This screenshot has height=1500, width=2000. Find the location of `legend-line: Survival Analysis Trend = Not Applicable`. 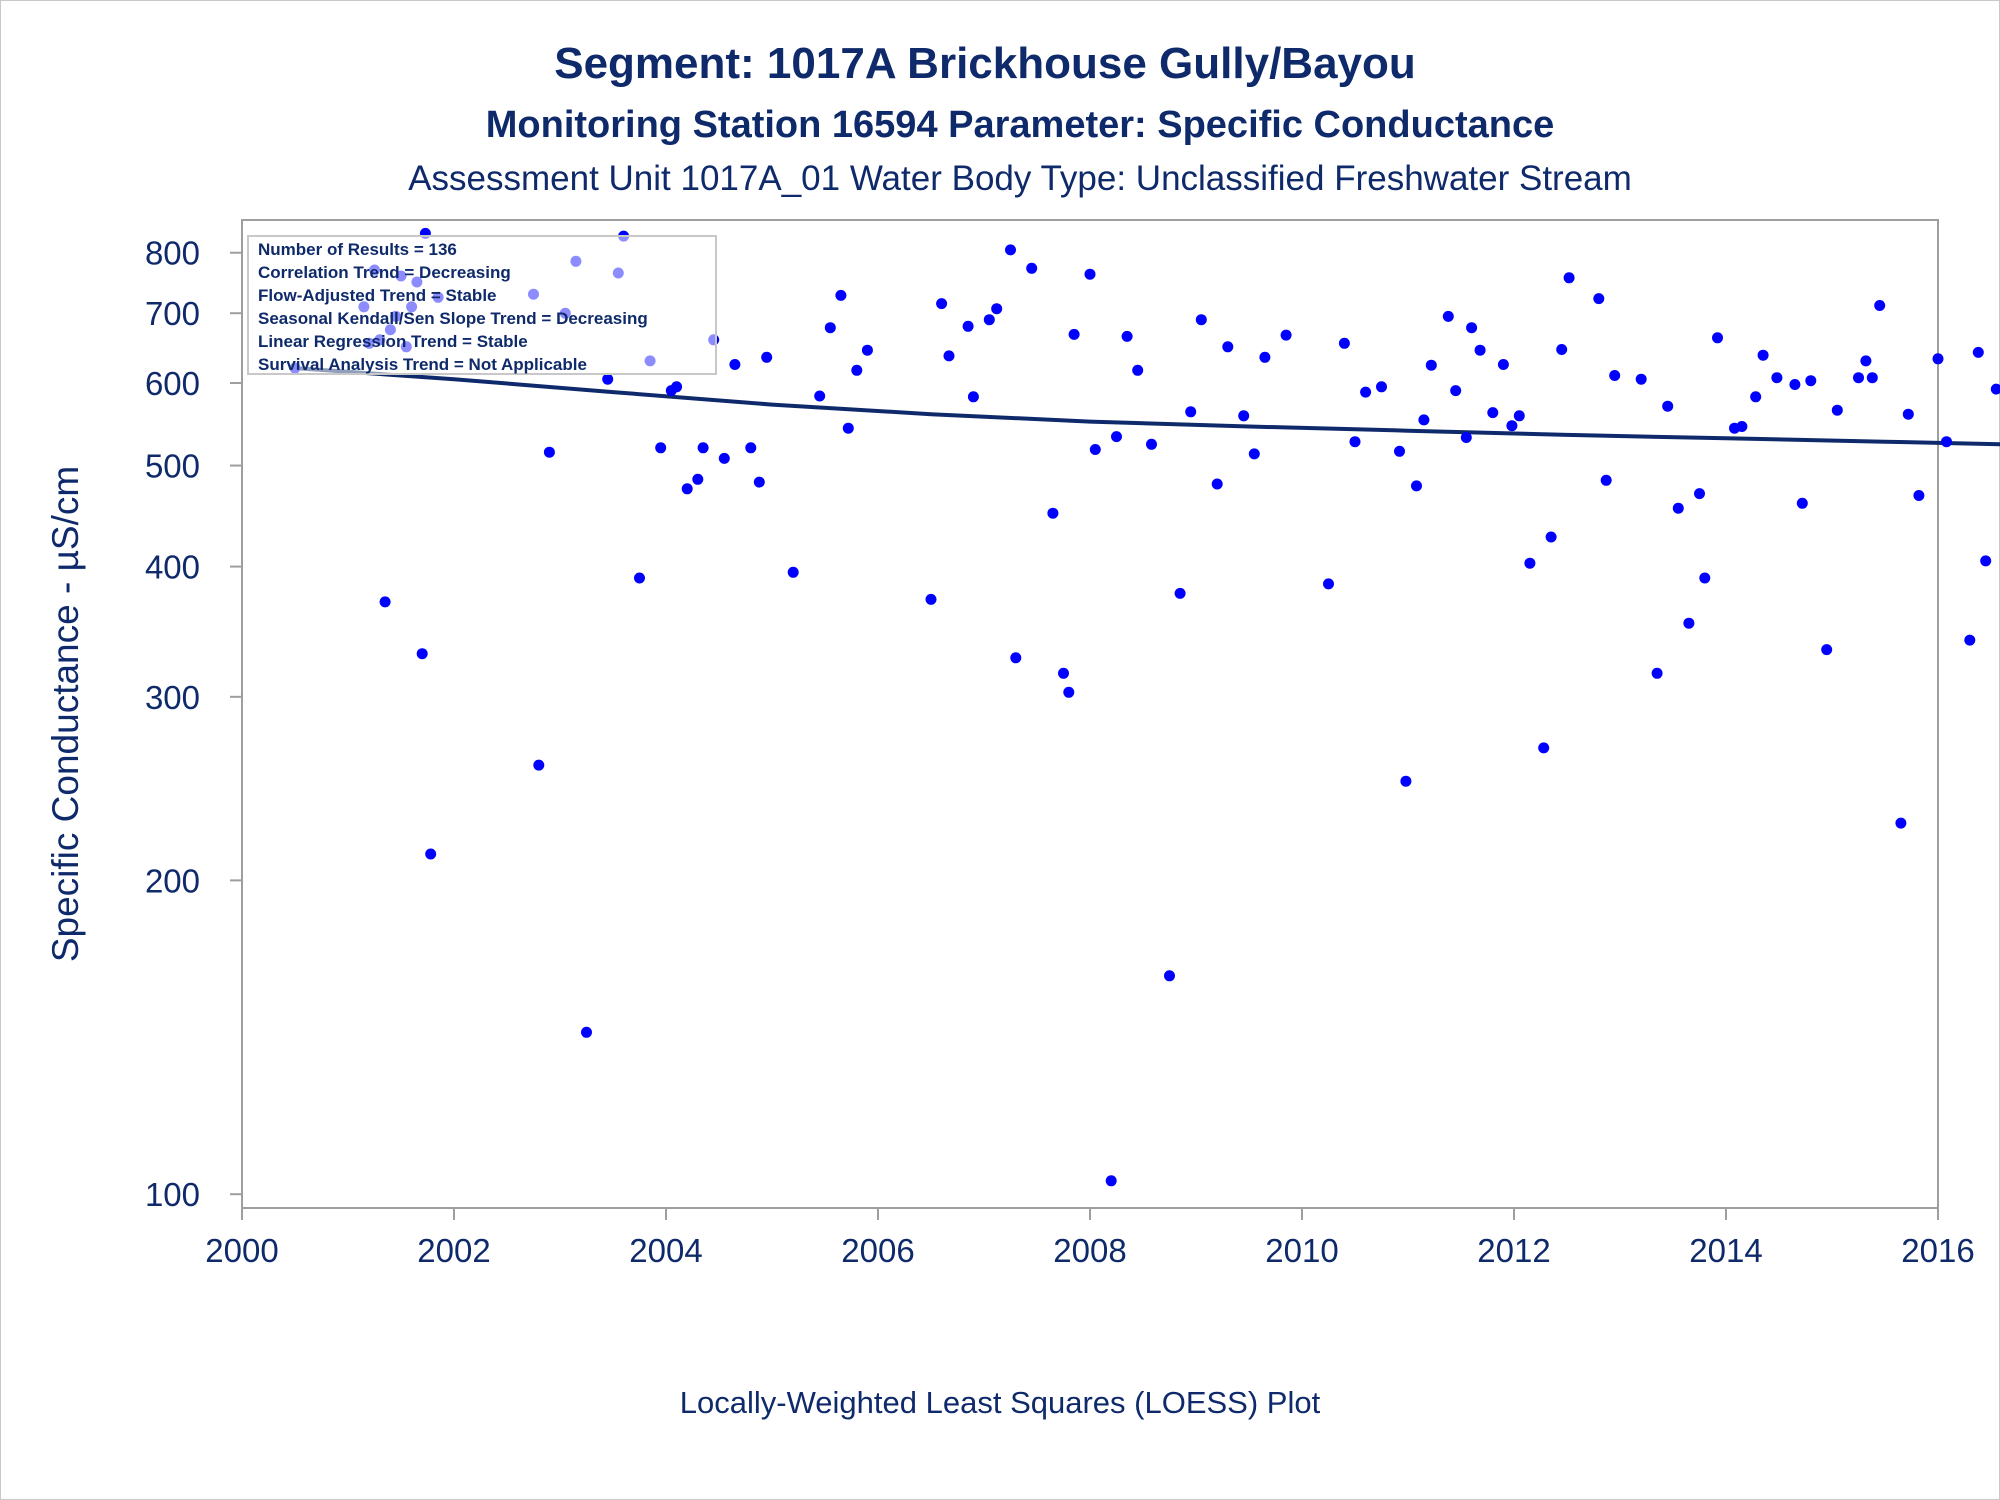

legend-line: Survival Analysis Trend = Not Applicable is located at coordinates (422, 364).